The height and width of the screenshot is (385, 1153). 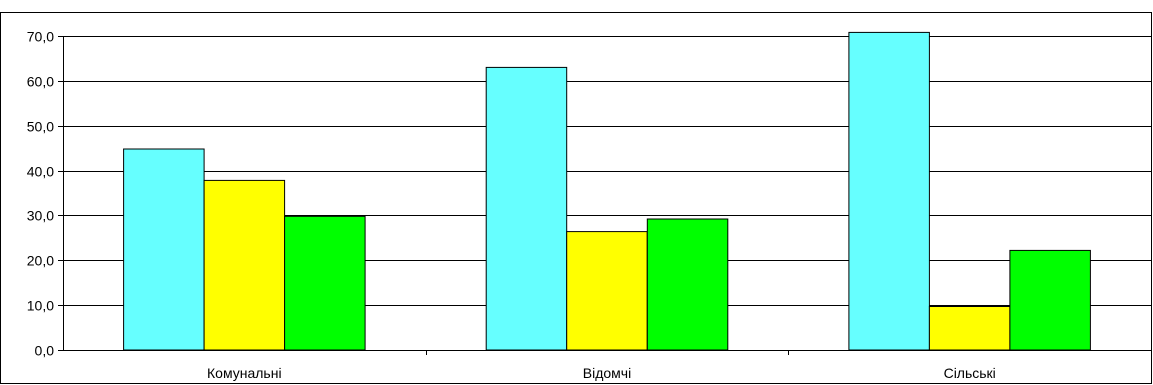 What do you see at coordinates (40, 37) in the screenshot?
I see `y-tick-label: 70,0` at bounding box center [40, 37].